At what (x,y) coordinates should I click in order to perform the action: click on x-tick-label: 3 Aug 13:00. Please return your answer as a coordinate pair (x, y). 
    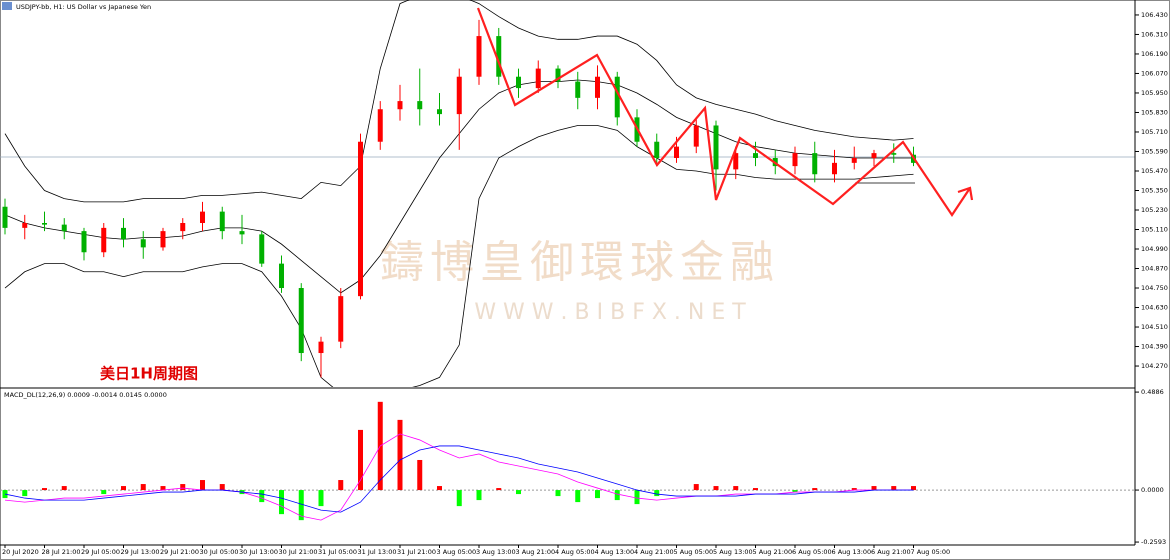
    Looking at the image, I should click on (496, 552).